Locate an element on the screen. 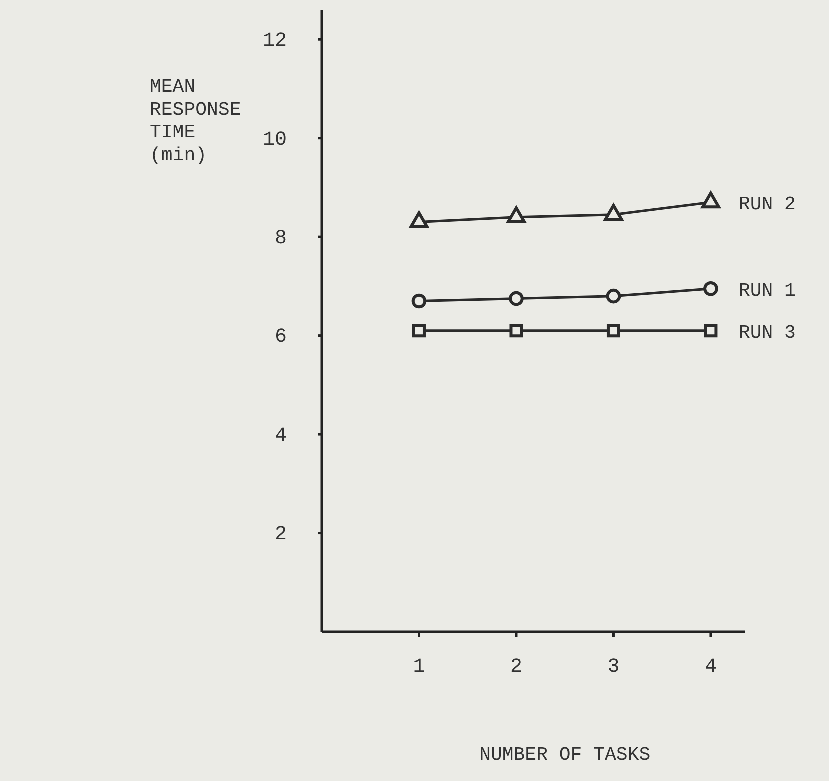  y-tick-label: 6 is located at coordinates (280, 338).